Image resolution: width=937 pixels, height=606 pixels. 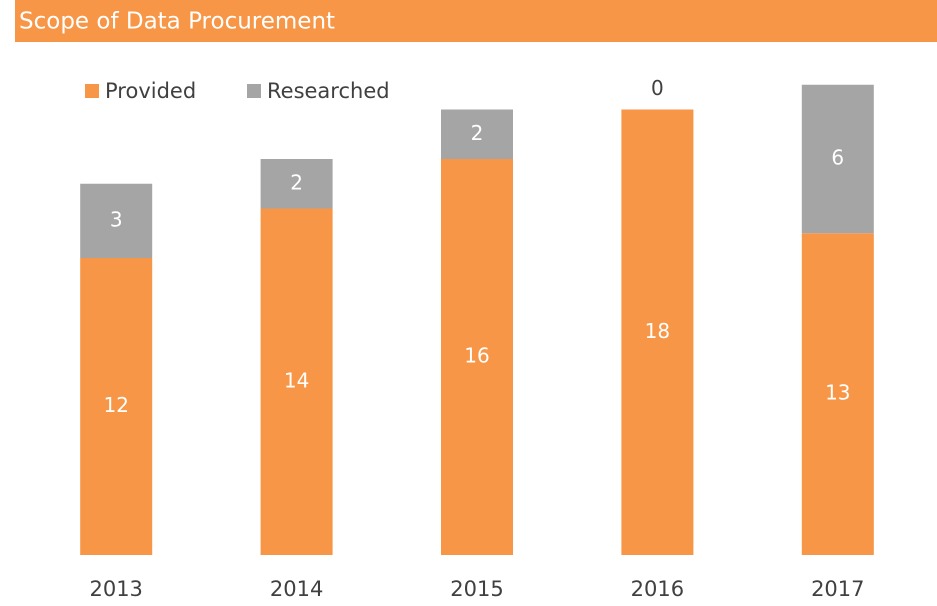 What do you see at coordinates (657, 88) in the screenshot?
I see `data-label: 0` at bounding box center [657, 88].